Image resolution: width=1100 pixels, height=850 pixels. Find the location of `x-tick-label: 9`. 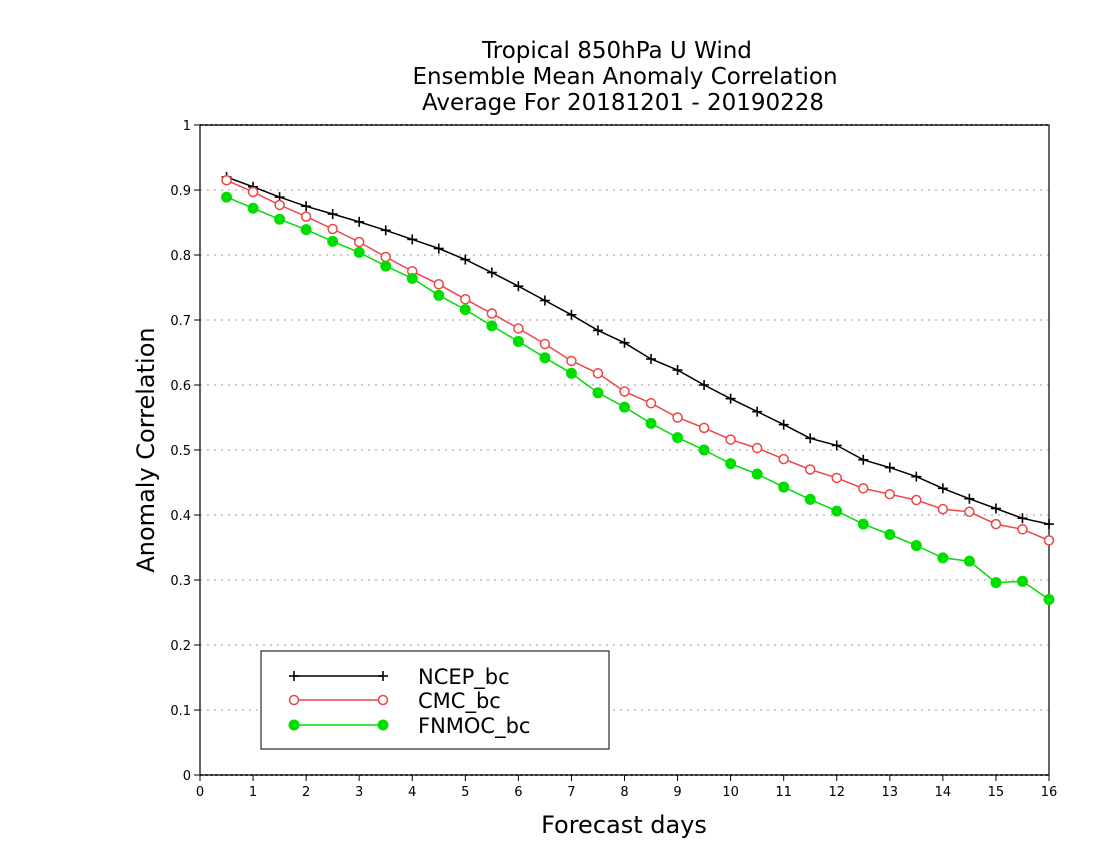

x-tick-label: 9 is located at coordinates (677, 792).